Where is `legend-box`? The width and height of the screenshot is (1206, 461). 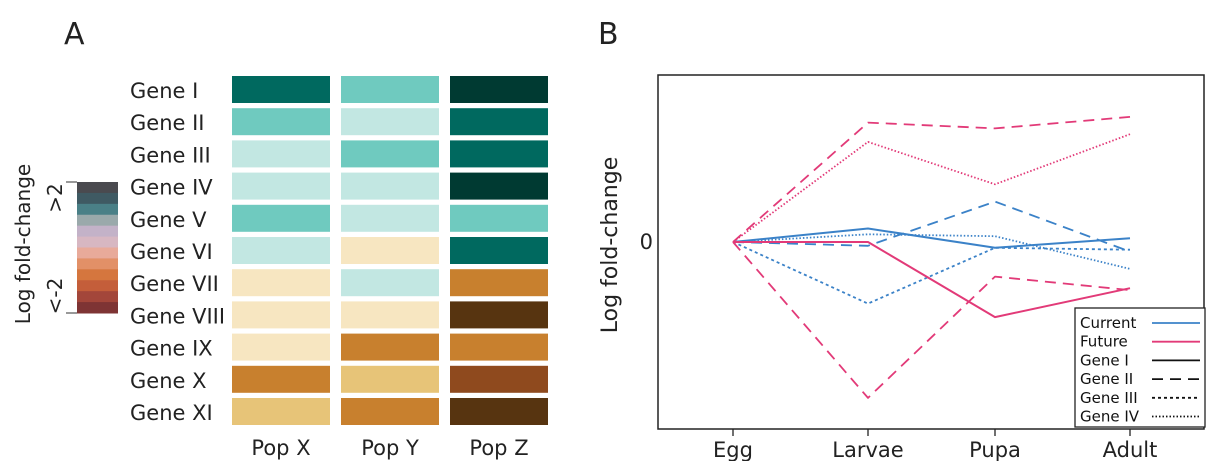 legend-box is located at coordinates (1140, 367).